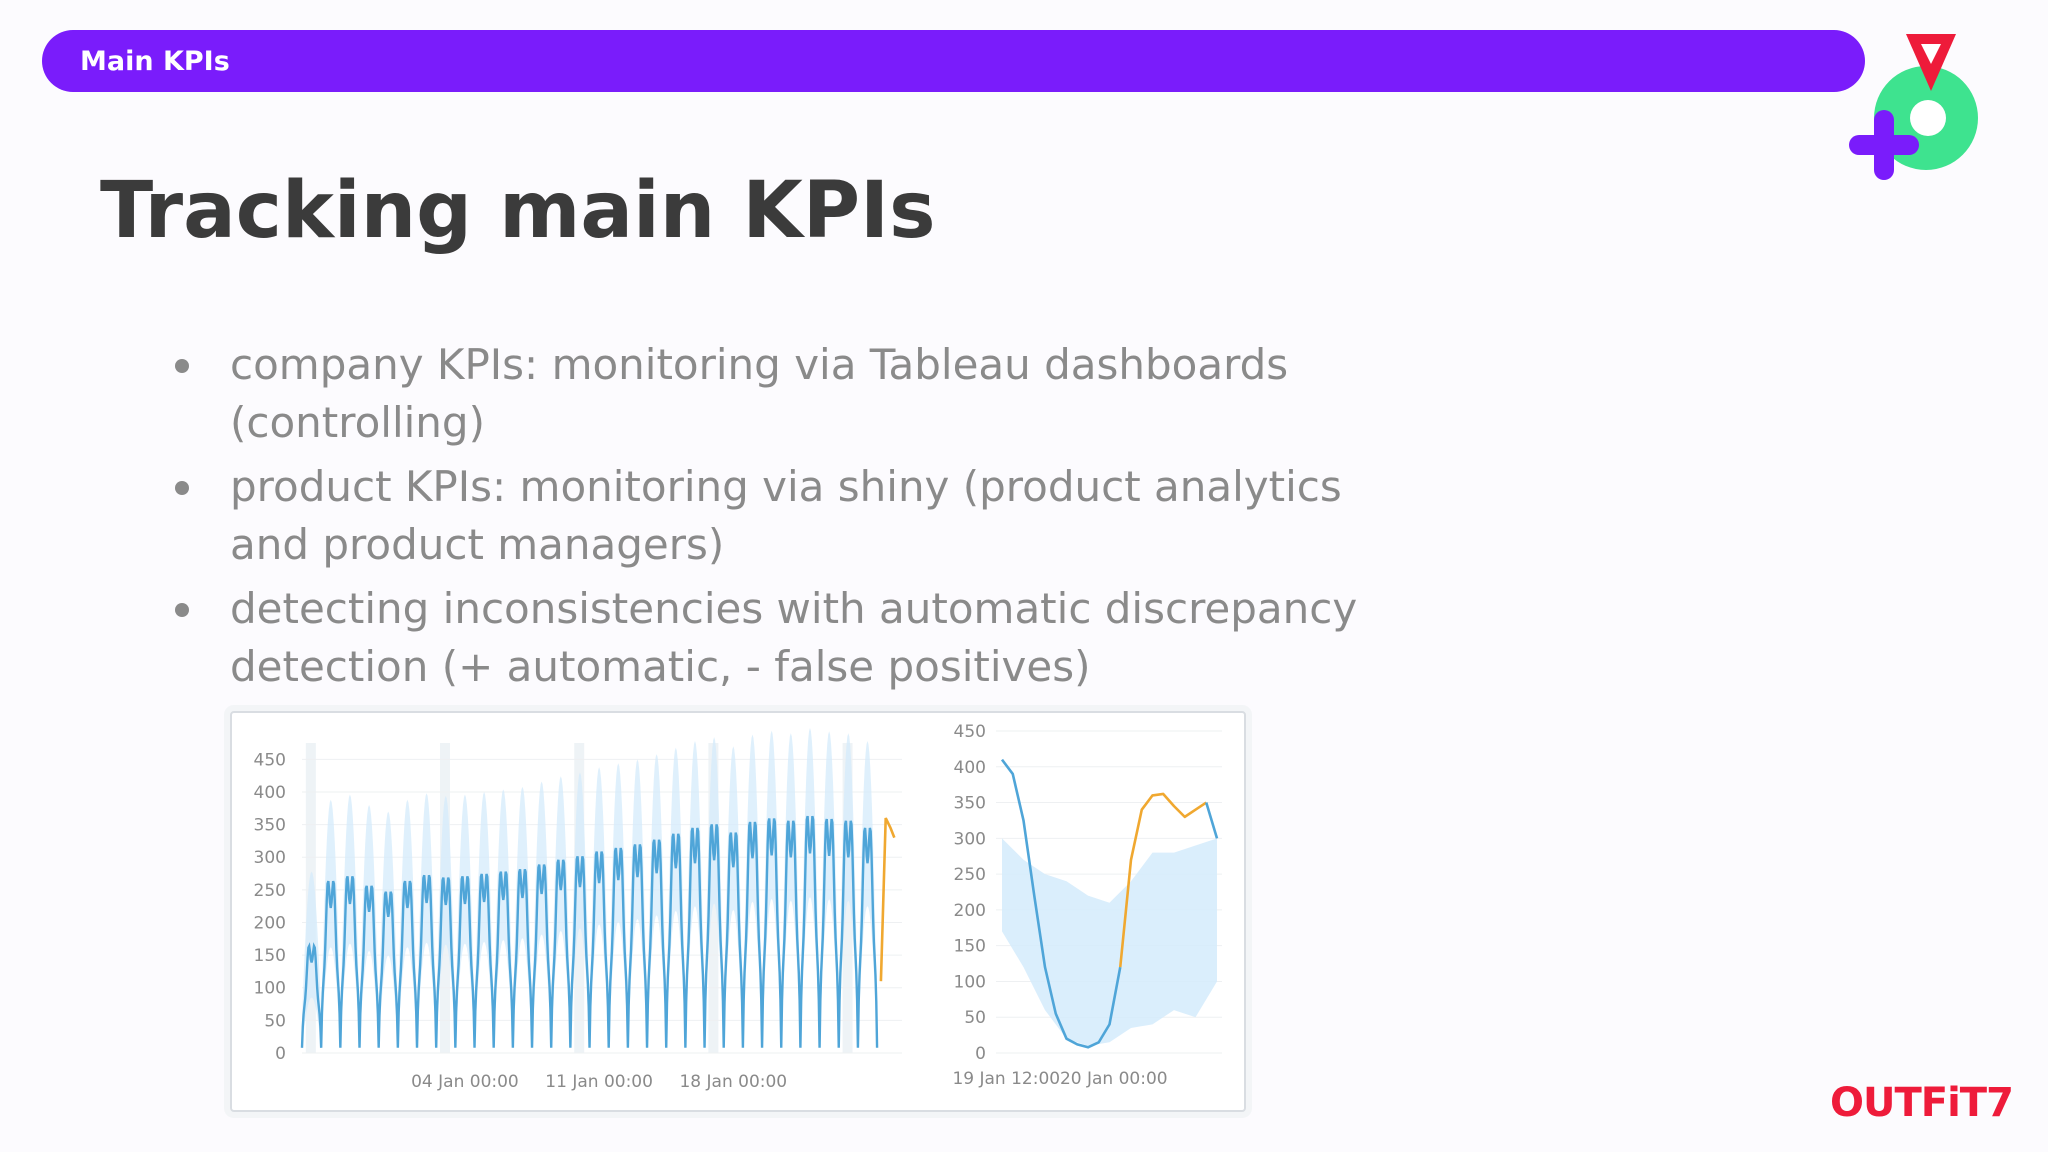 Image resolution: width=2048 pixels, height=1152 pixels. Describe the element at coordinates (599, 1082) in the screenshot. I see `x-tick-label: 11 Jan 00:00` at that location.